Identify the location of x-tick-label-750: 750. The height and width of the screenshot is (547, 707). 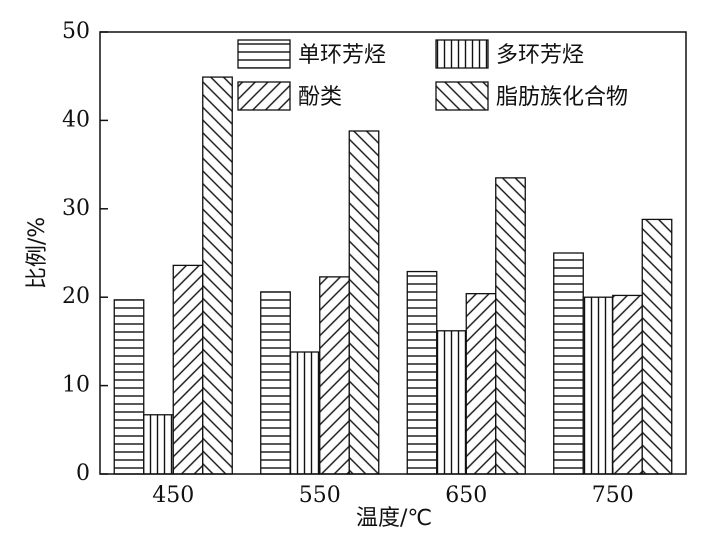
(613, 495).